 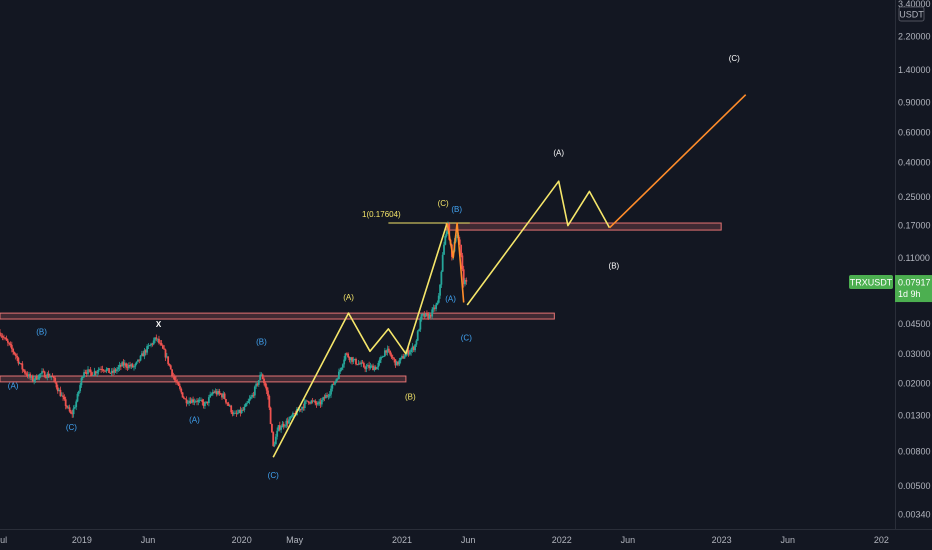 I want to click on price-tick-label: 0.03000, so click(x=914, y=354).